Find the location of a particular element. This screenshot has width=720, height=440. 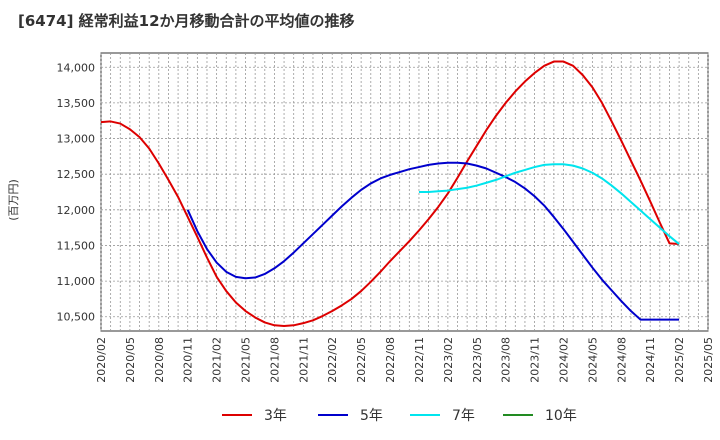

y-tick-label: 12,000 is located at coordinates (76, 210).